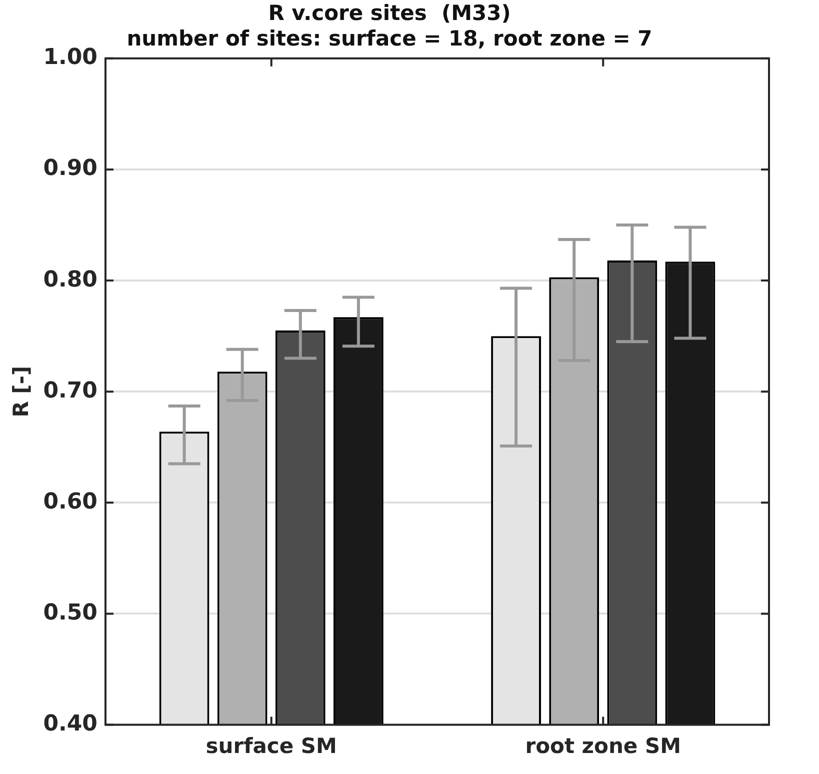 This screenshot has height=774, width=819. What do you see at coordinates (70, 391) in the screenshot?
I see `y-tick-label: 0.70` at bounding box center [70, 391].